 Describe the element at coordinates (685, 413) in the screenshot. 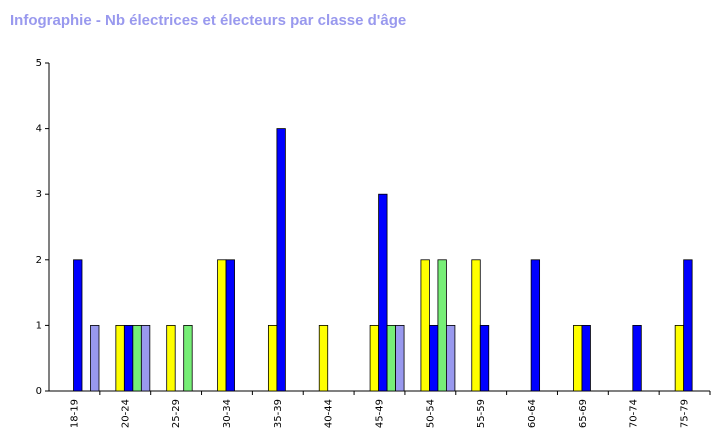

I see `x-tick-label: 75-79` at that location.